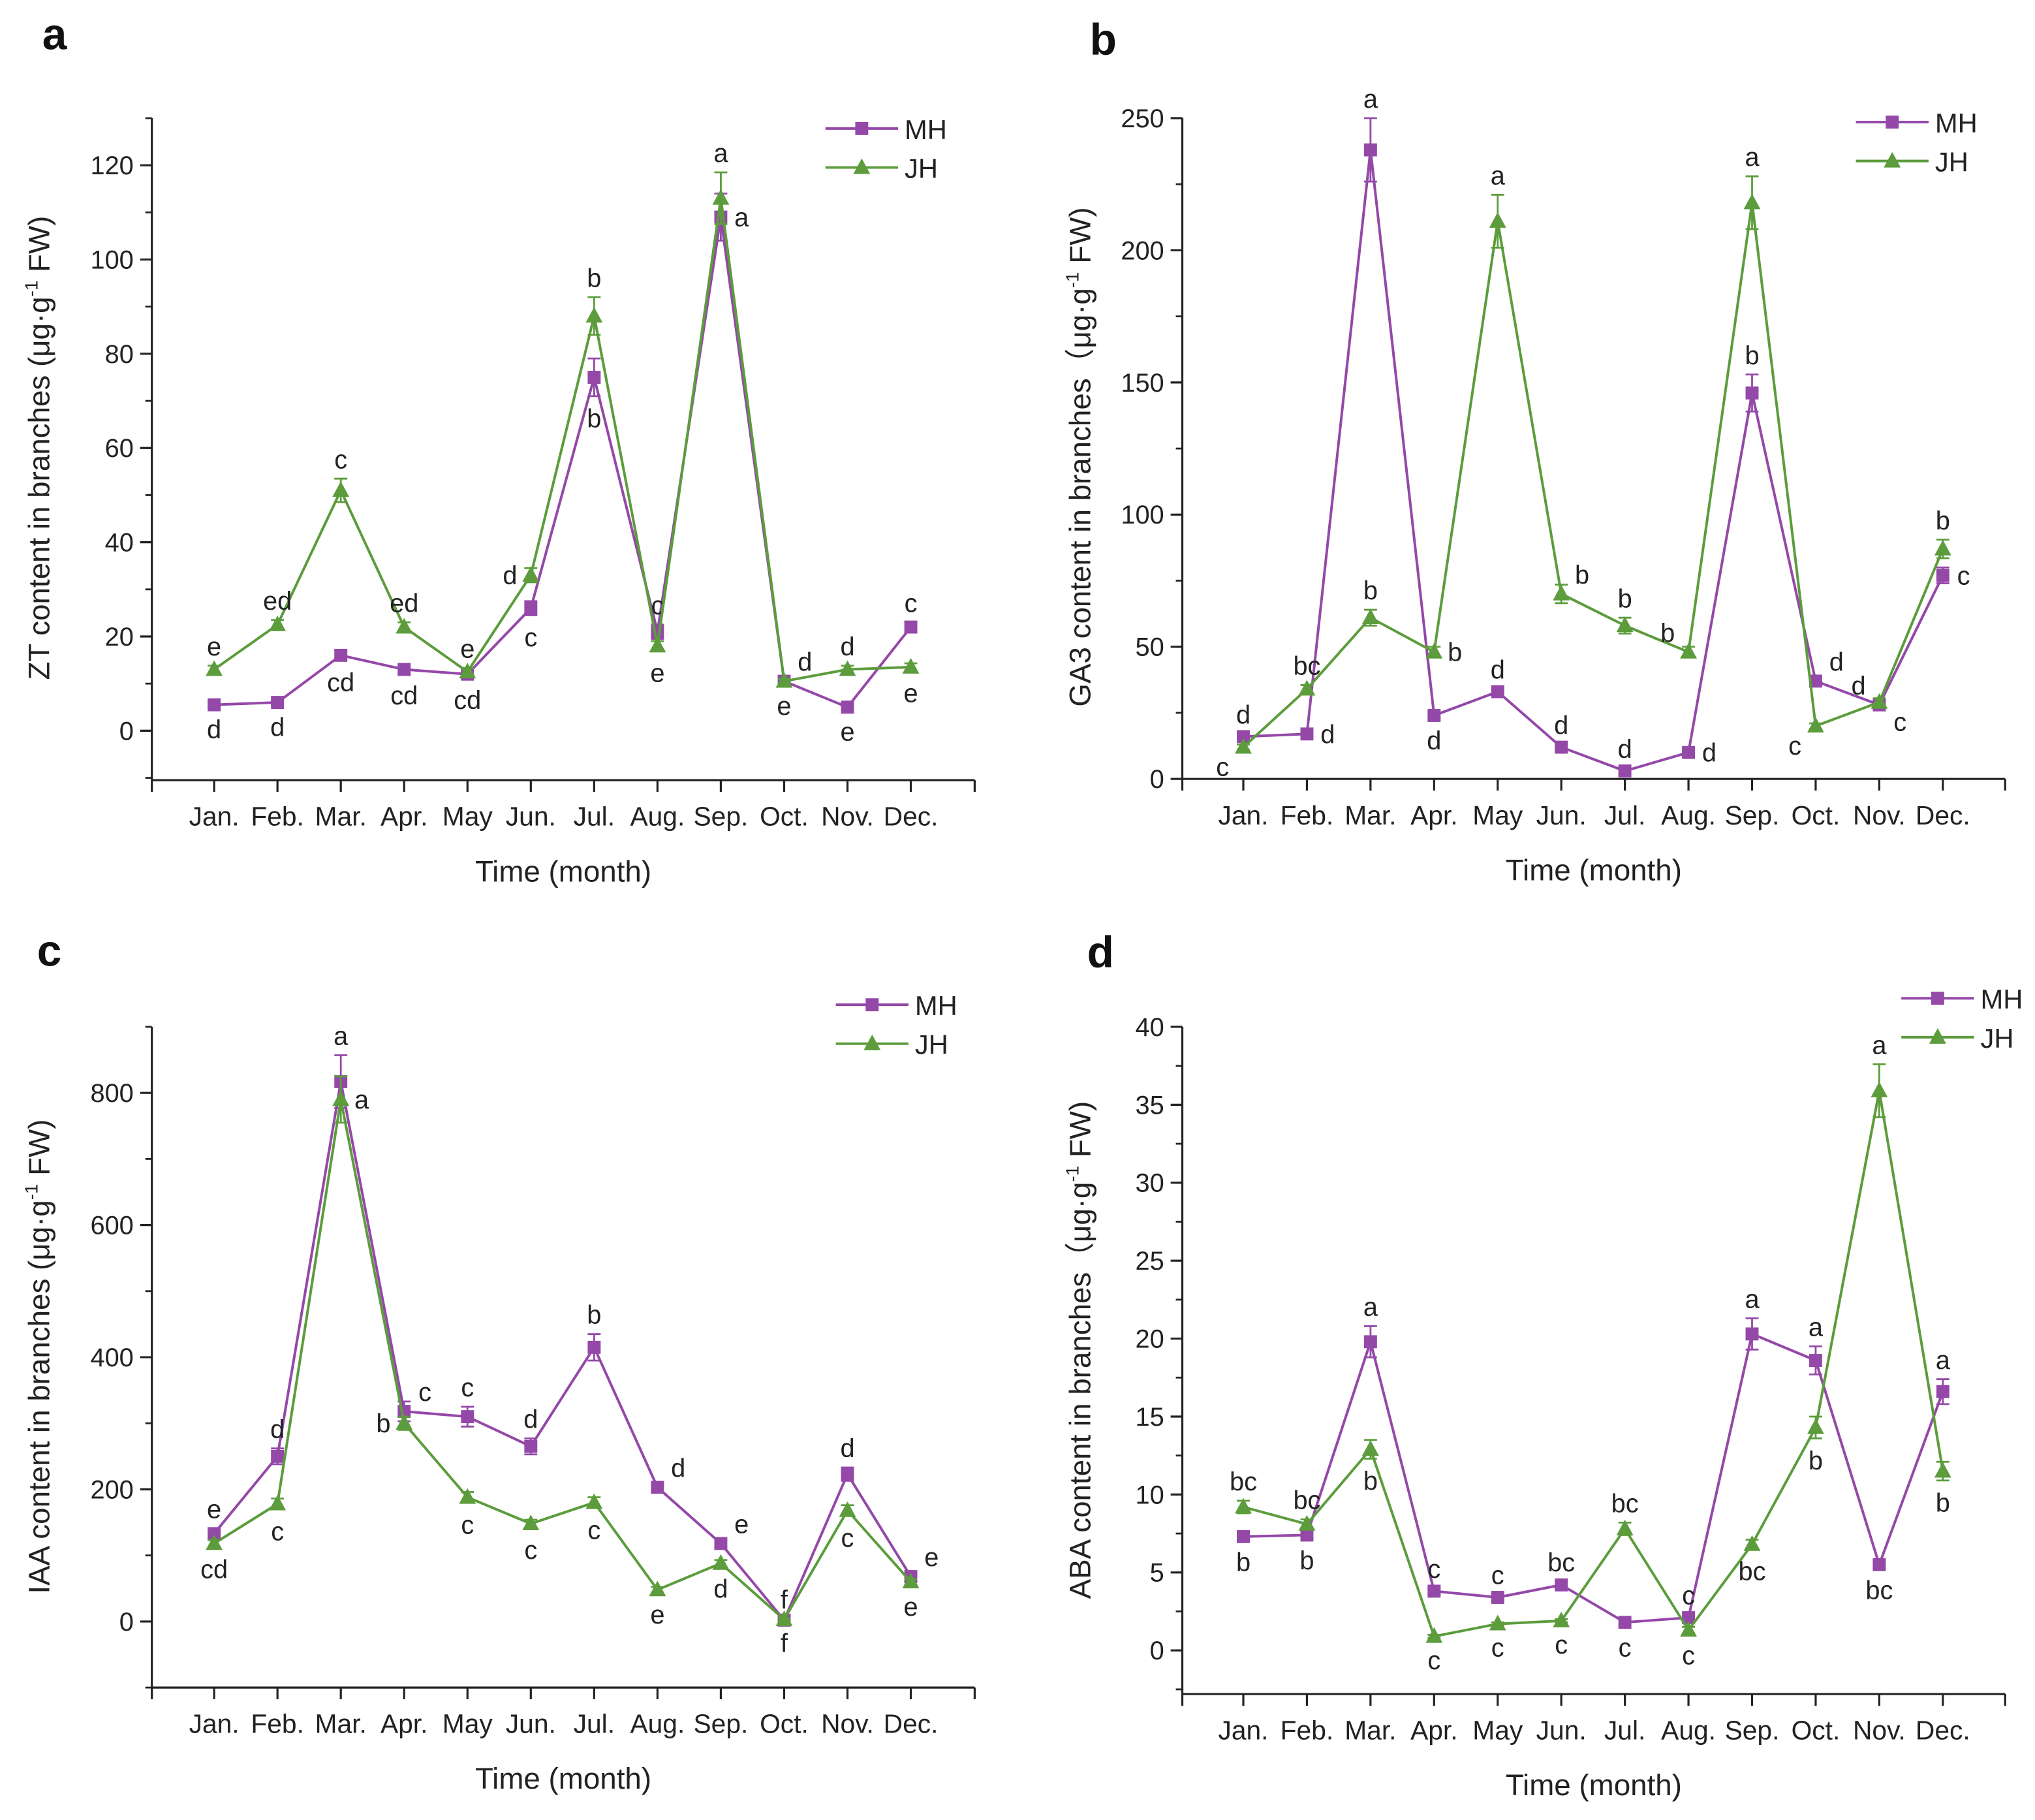 The width and height of the screenshot is (2035, 1820). I want to click on y-axis-title: ZT content in branches (μg·g-1 FW), so click(39, 448).